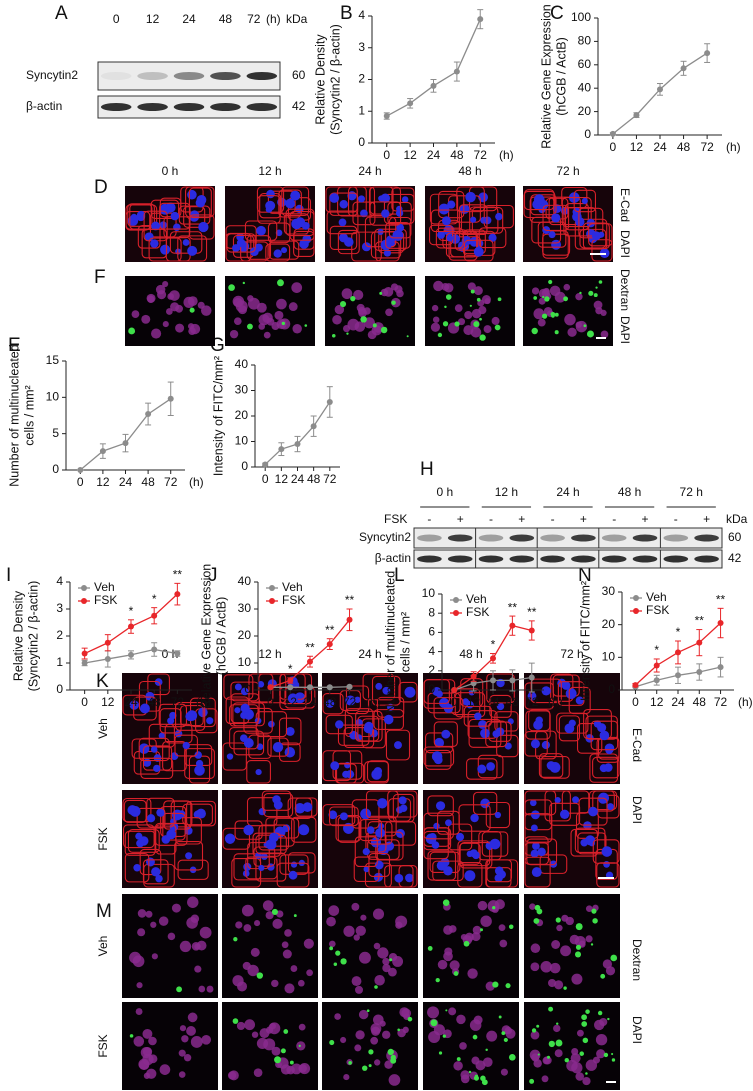 The width and height of the screenshot is (753, 1091). Describe the element at coordinates (532, 702) in the screenshot. I see `x-tick-label: 72` at that location.